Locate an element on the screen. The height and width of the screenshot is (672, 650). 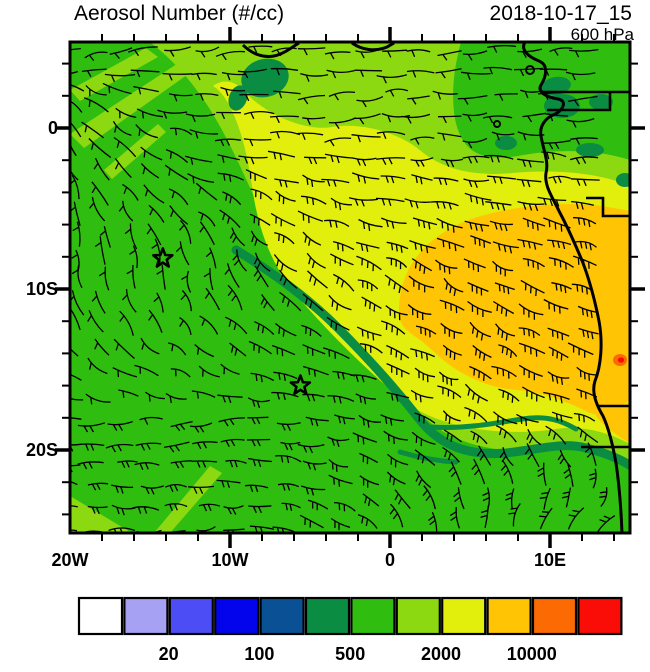
coastline-gulf-fragment is located at coordinates (373, 47).